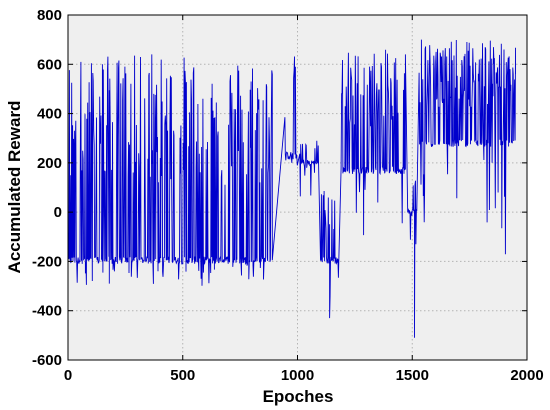 This screenshot has height=410, width=550. I want to click on x-tick-labels: 0 500 1000 1500 2000, so click(304, 375).